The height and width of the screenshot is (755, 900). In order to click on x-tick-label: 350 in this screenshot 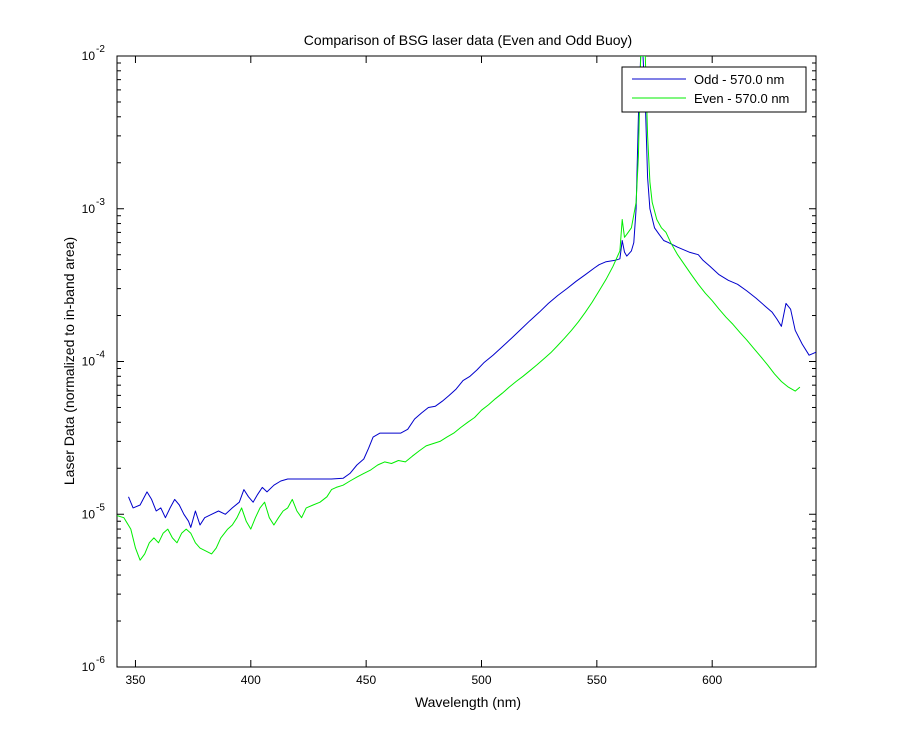, I will do `click(135, 680)`.